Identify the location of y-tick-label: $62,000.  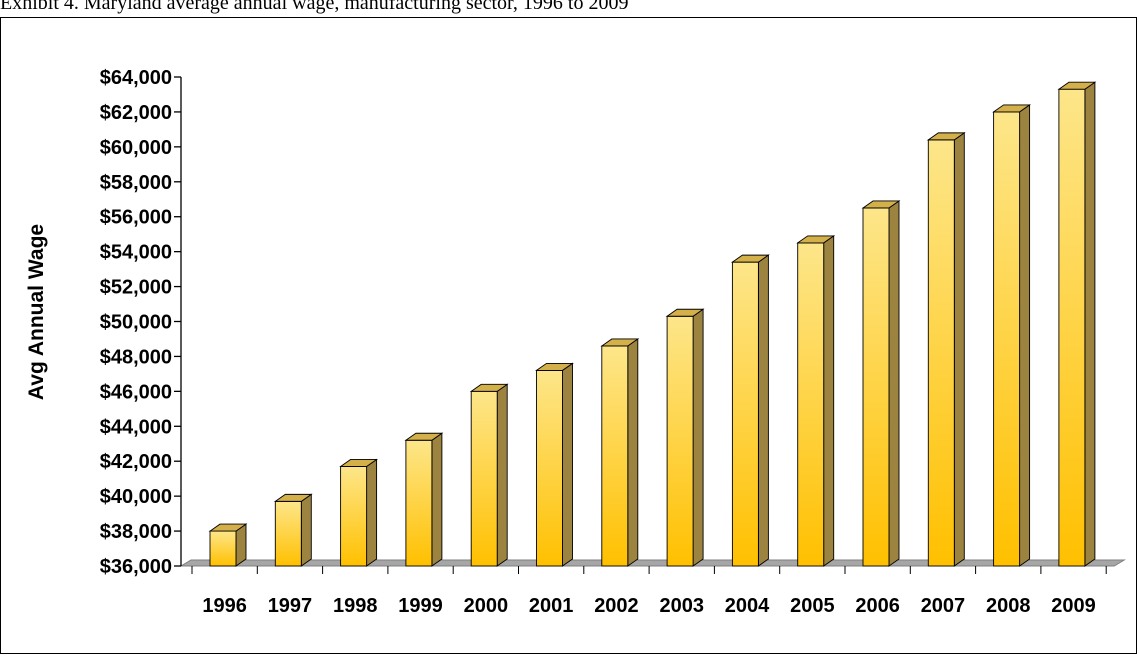
(136, 113).